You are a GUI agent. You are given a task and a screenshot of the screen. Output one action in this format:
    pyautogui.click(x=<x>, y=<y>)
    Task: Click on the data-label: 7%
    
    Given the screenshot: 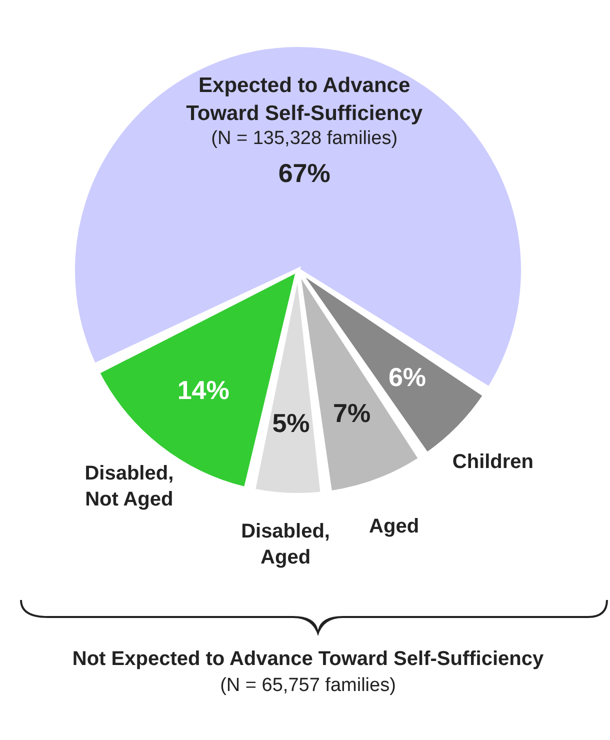 What is the action you would take?
    pyautogui.click(x=352, y=413)
    